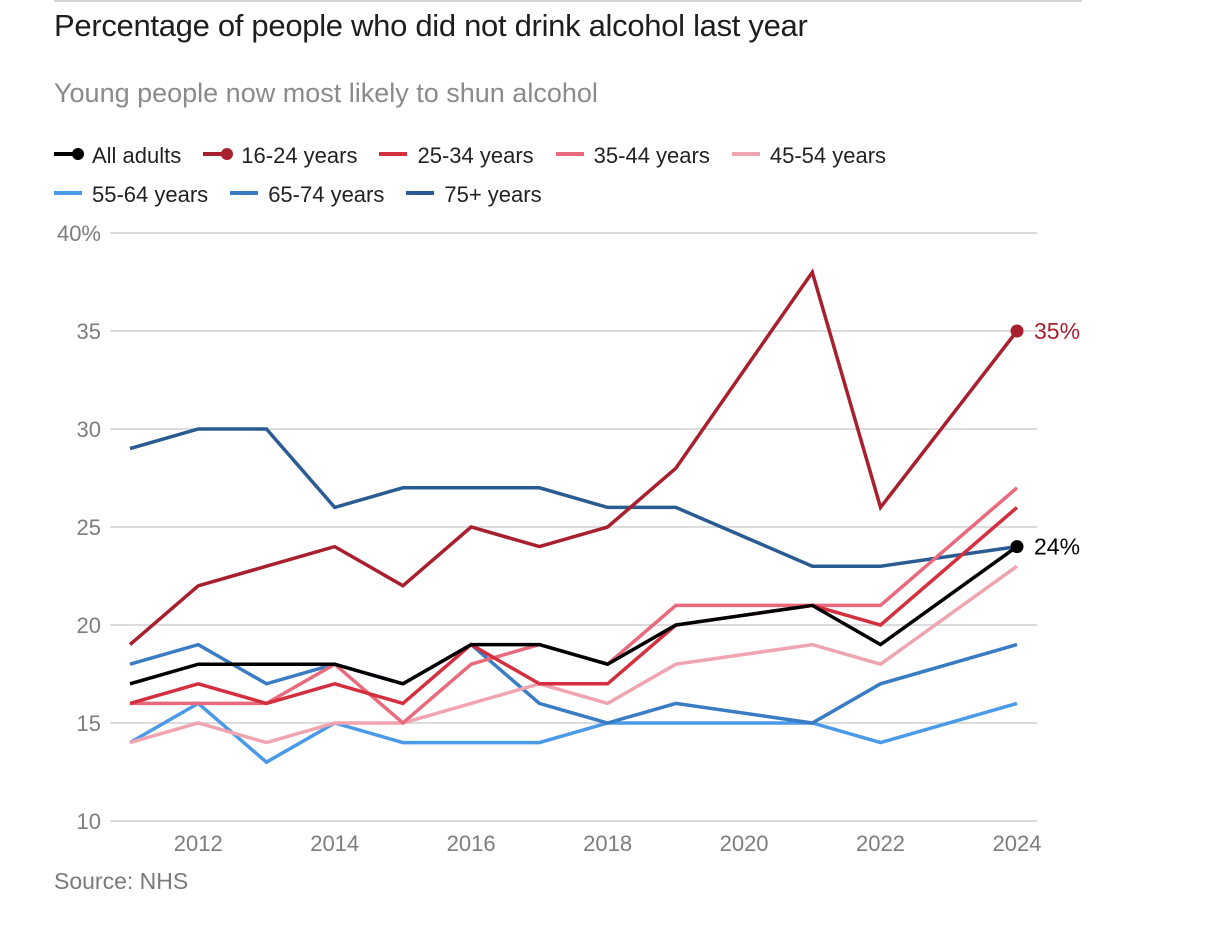 The image size is (1206, 925). I want to click on series-line-all-adults, so click(574, 615).